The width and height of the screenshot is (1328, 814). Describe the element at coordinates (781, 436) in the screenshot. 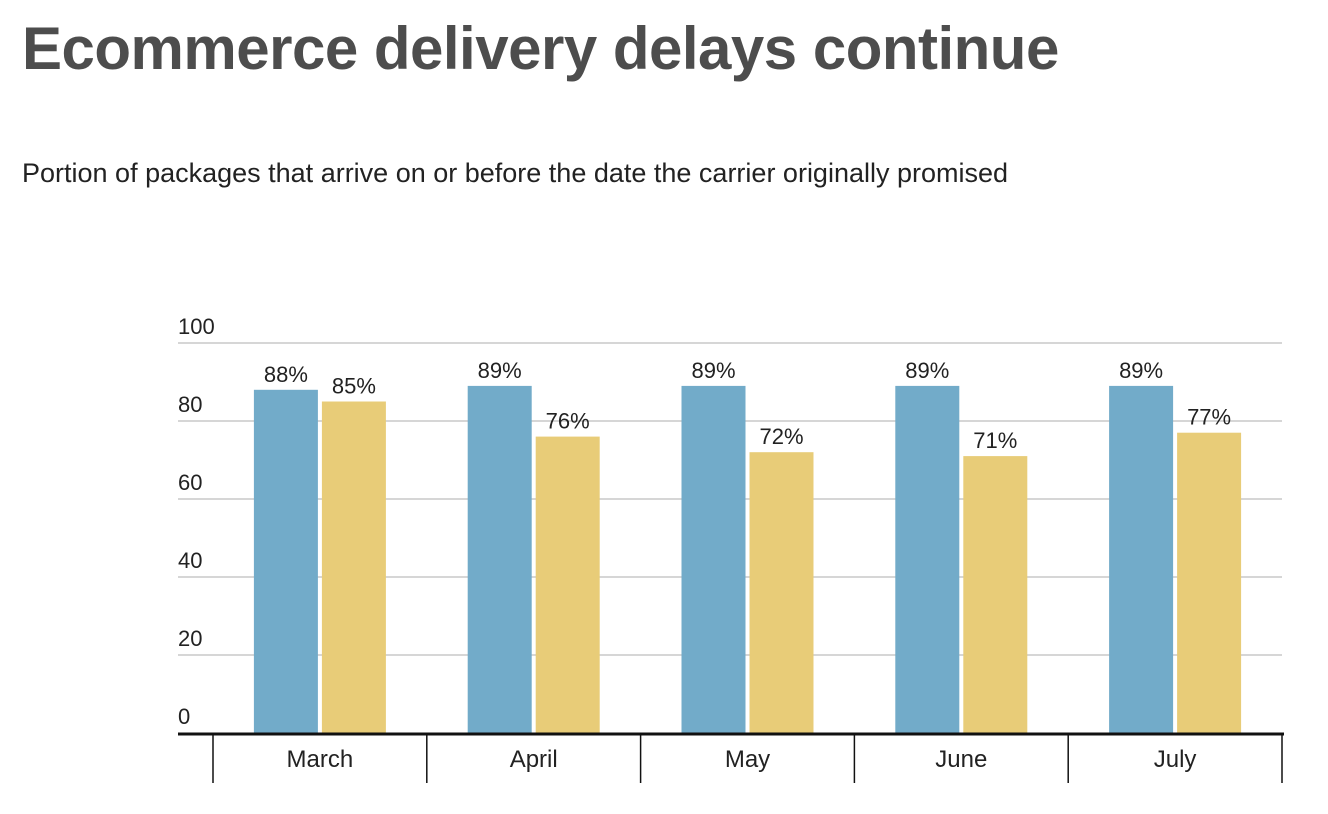

I see `data-label: 72%` at that location.